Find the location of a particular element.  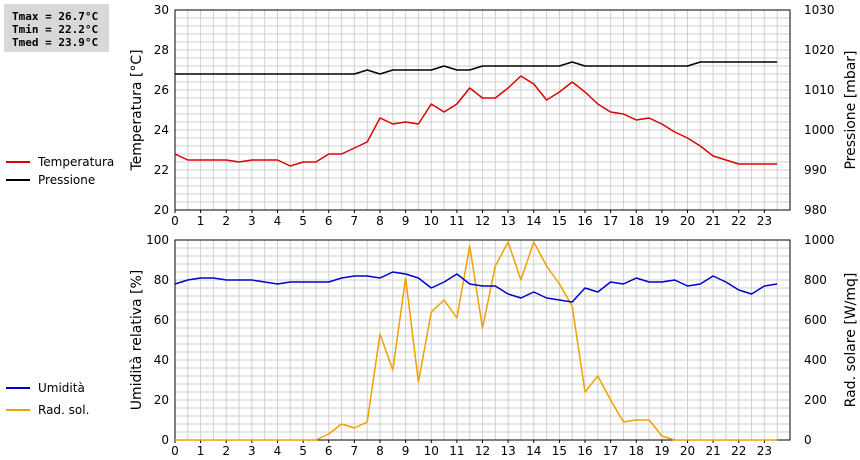

chart-2-y2tick-label: 200 is located at coordinates (815, 400).